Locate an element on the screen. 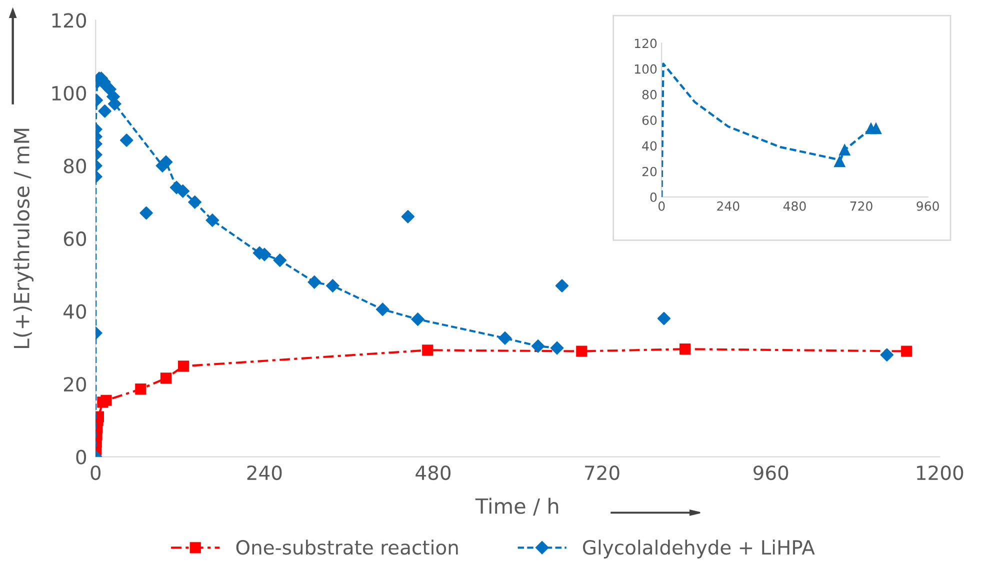 The width and height of the screenshot is (986, 576). legend-label: One-substrate reaction is located at coordinates (347, 547).